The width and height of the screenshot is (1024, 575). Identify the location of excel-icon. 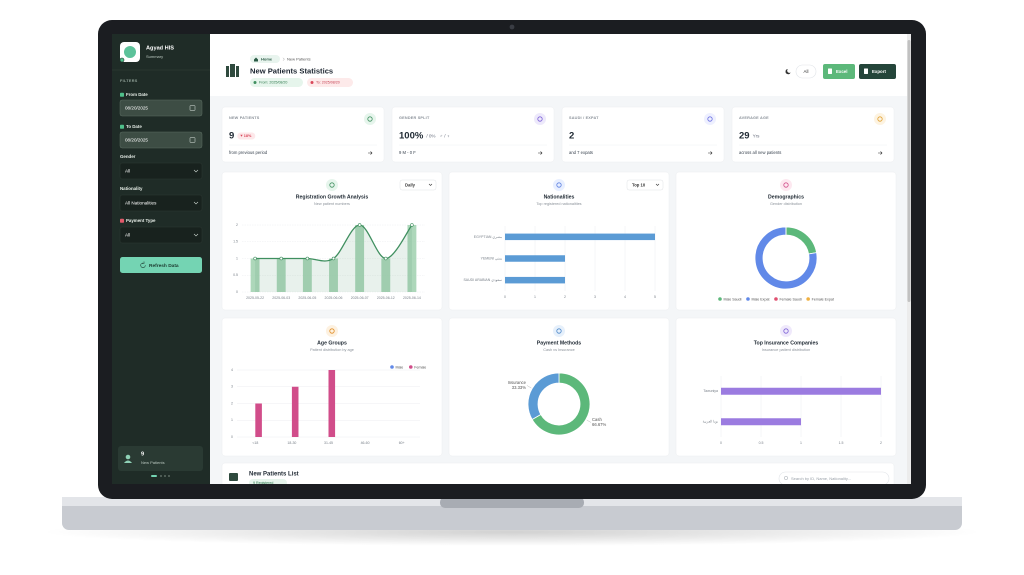
(830, 71).